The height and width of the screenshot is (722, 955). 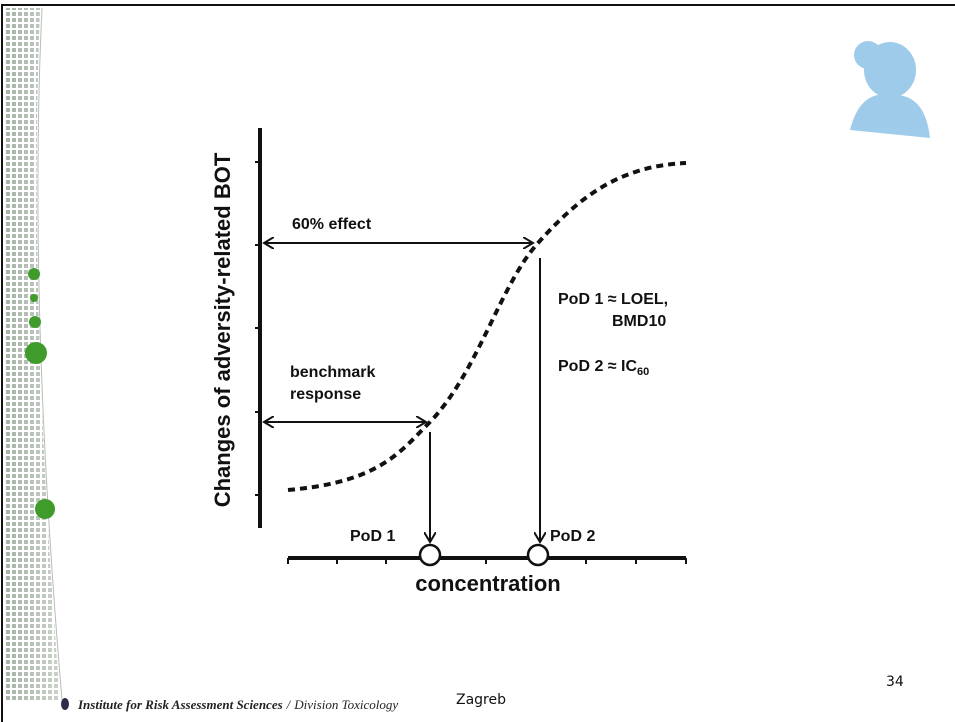 I want to click on pod2-label: PoD 2, so click(x=572, y=536).